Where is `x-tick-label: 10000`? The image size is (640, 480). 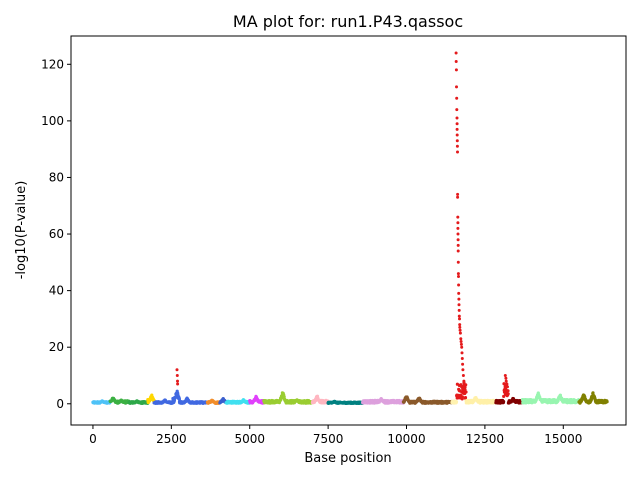
x-tick-label: 10000 is located at coordinates (406, 439).